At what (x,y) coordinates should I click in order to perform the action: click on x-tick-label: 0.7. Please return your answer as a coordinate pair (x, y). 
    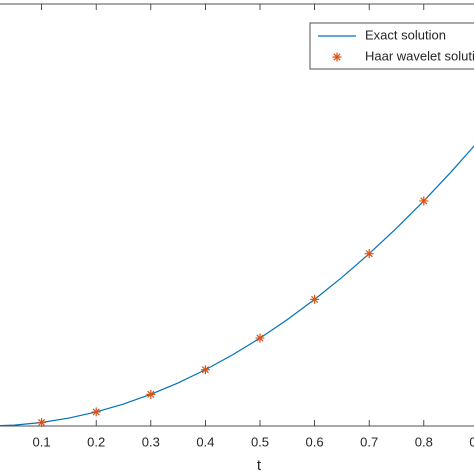
    Looking at the image, I should click on (369, 441).